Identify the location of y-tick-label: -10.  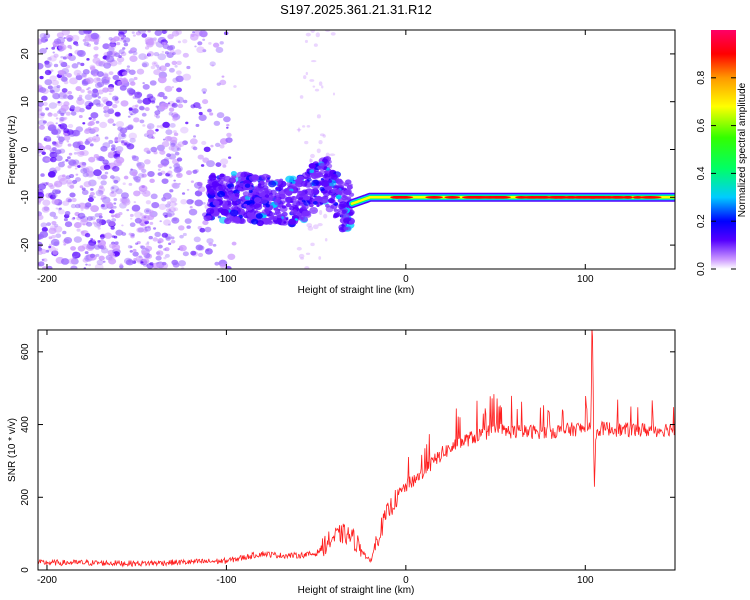
(25, 197).